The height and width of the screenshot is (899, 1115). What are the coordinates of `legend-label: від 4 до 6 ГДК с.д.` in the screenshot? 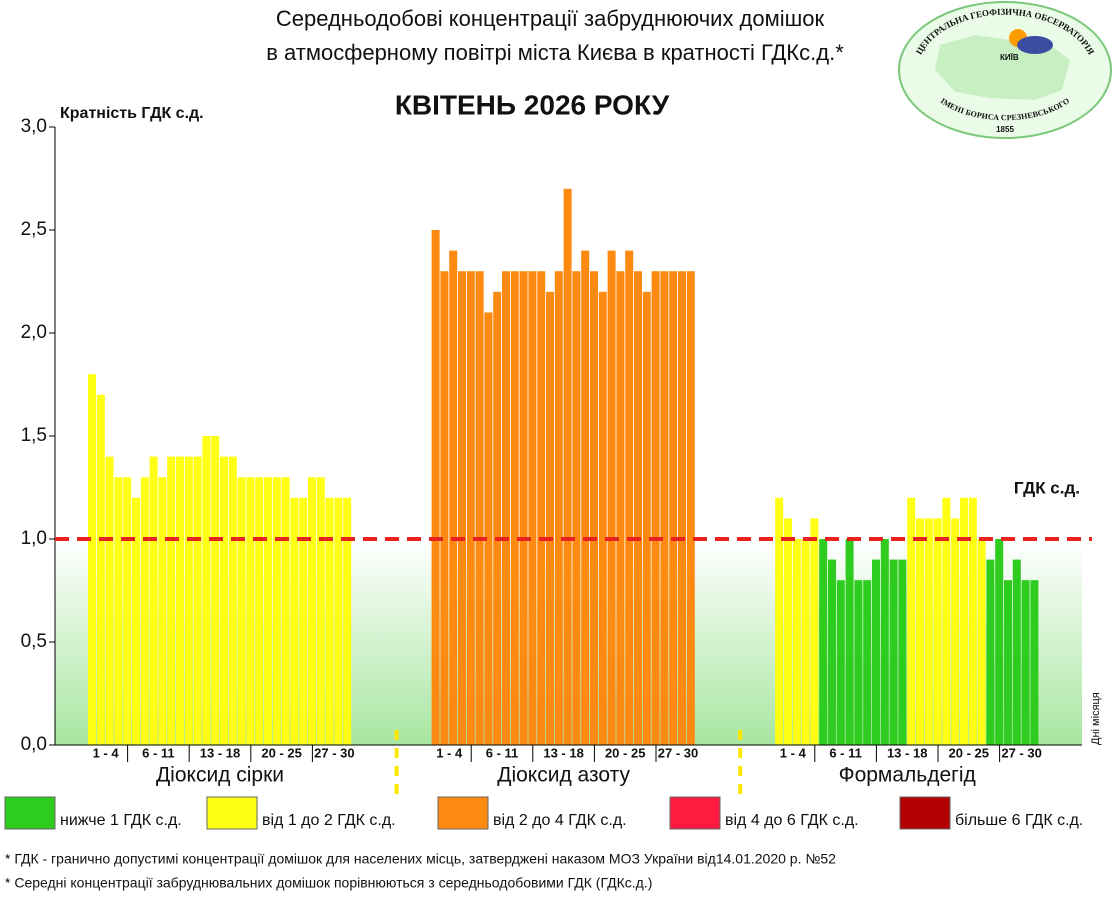 It's located at (792, 820).